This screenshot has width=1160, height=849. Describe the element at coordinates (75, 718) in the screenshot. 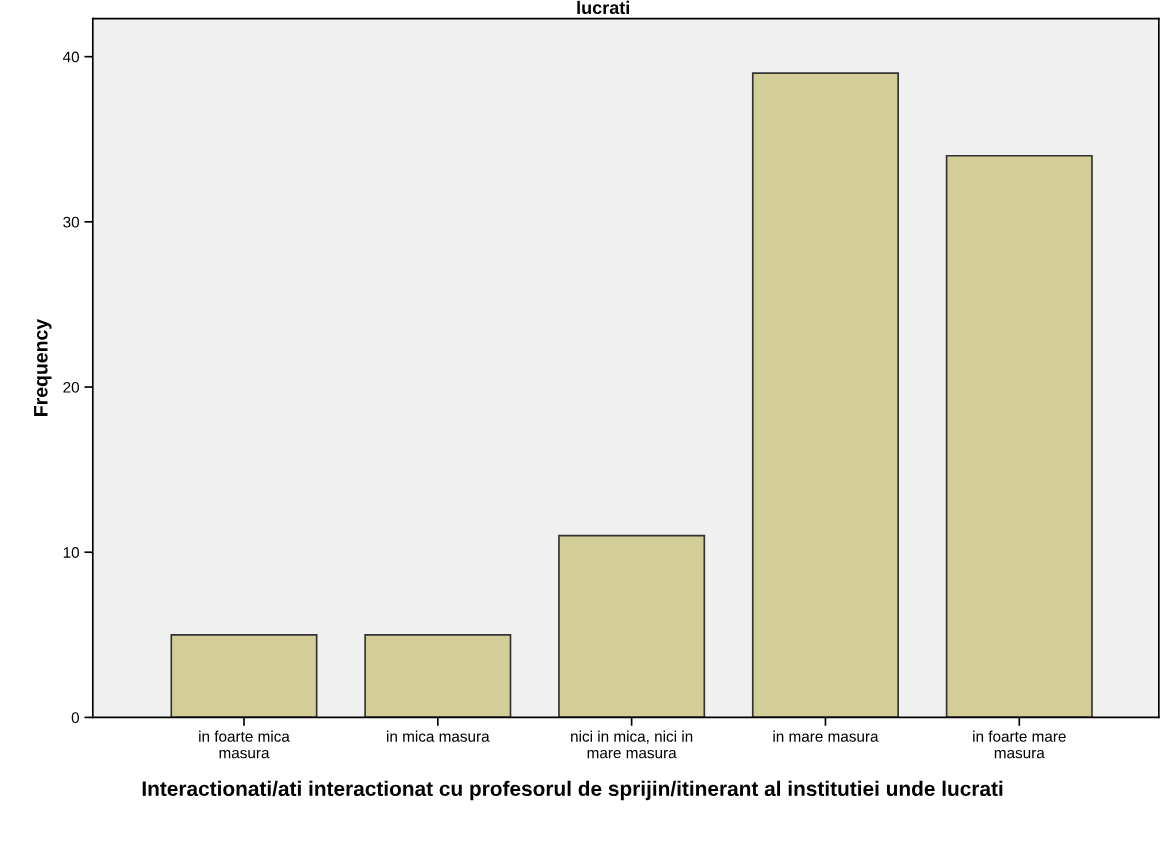

I see `y-tick-label: 0` at that location.